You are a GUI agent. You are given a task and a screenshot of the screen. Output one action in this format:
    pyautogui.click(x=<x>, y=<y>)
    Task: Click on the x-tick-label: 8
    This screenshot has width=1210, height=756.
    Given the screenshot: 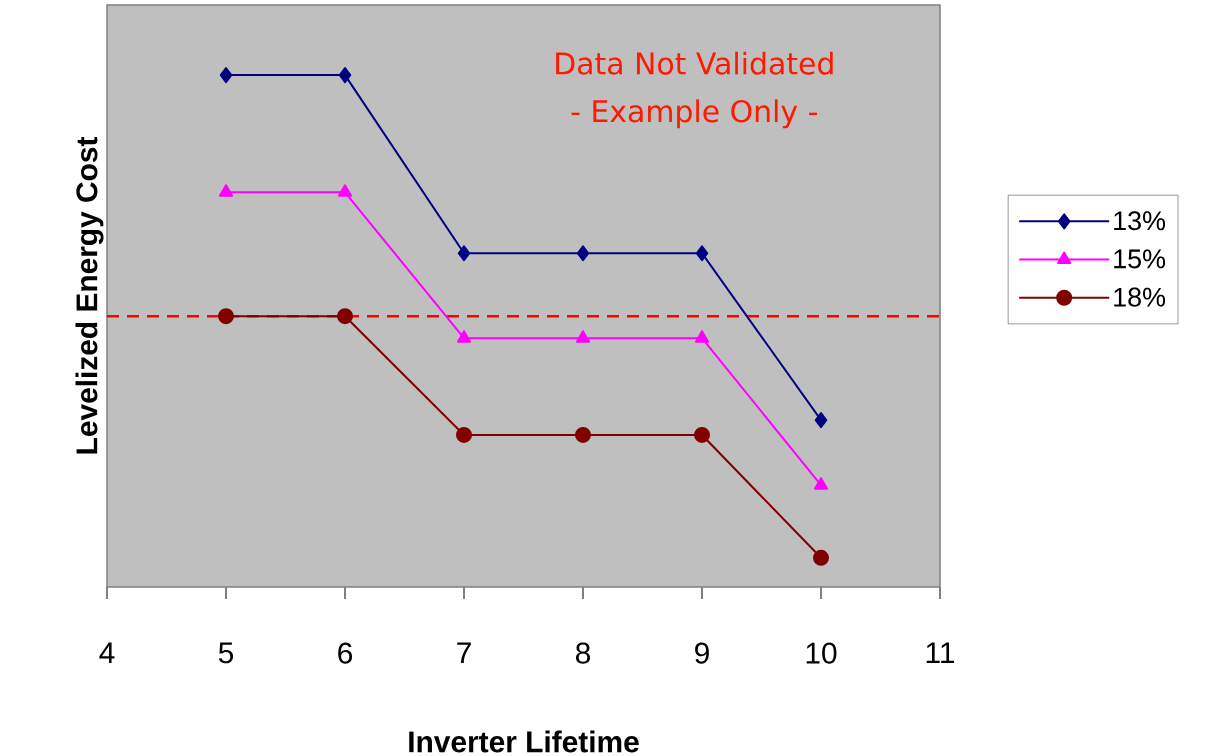 What is the action you would take?
    pyautogui.click(x=583, y=653)
    